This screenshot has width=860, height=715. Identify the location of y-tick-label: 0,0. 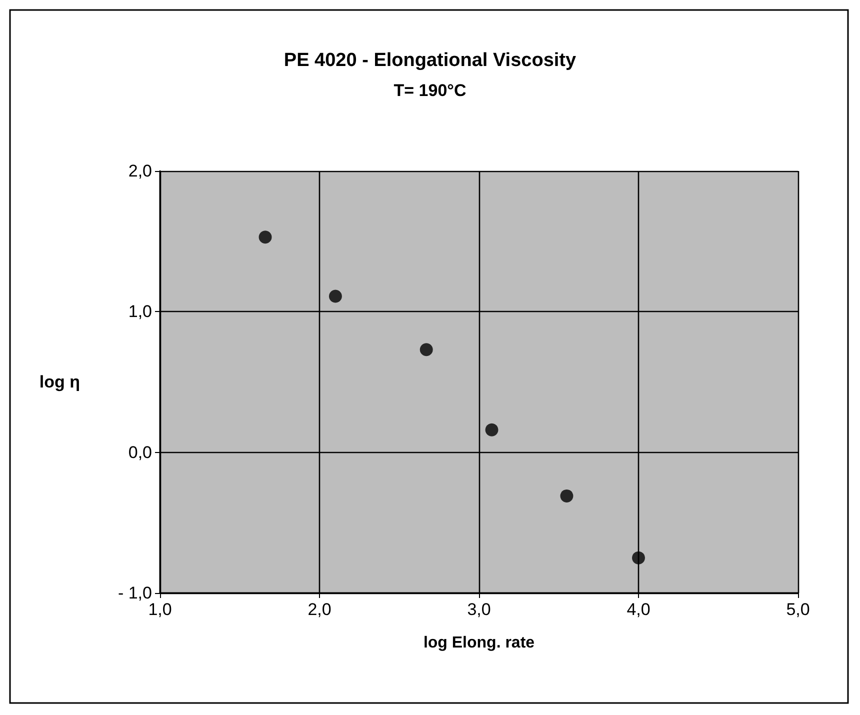
(140, 452).